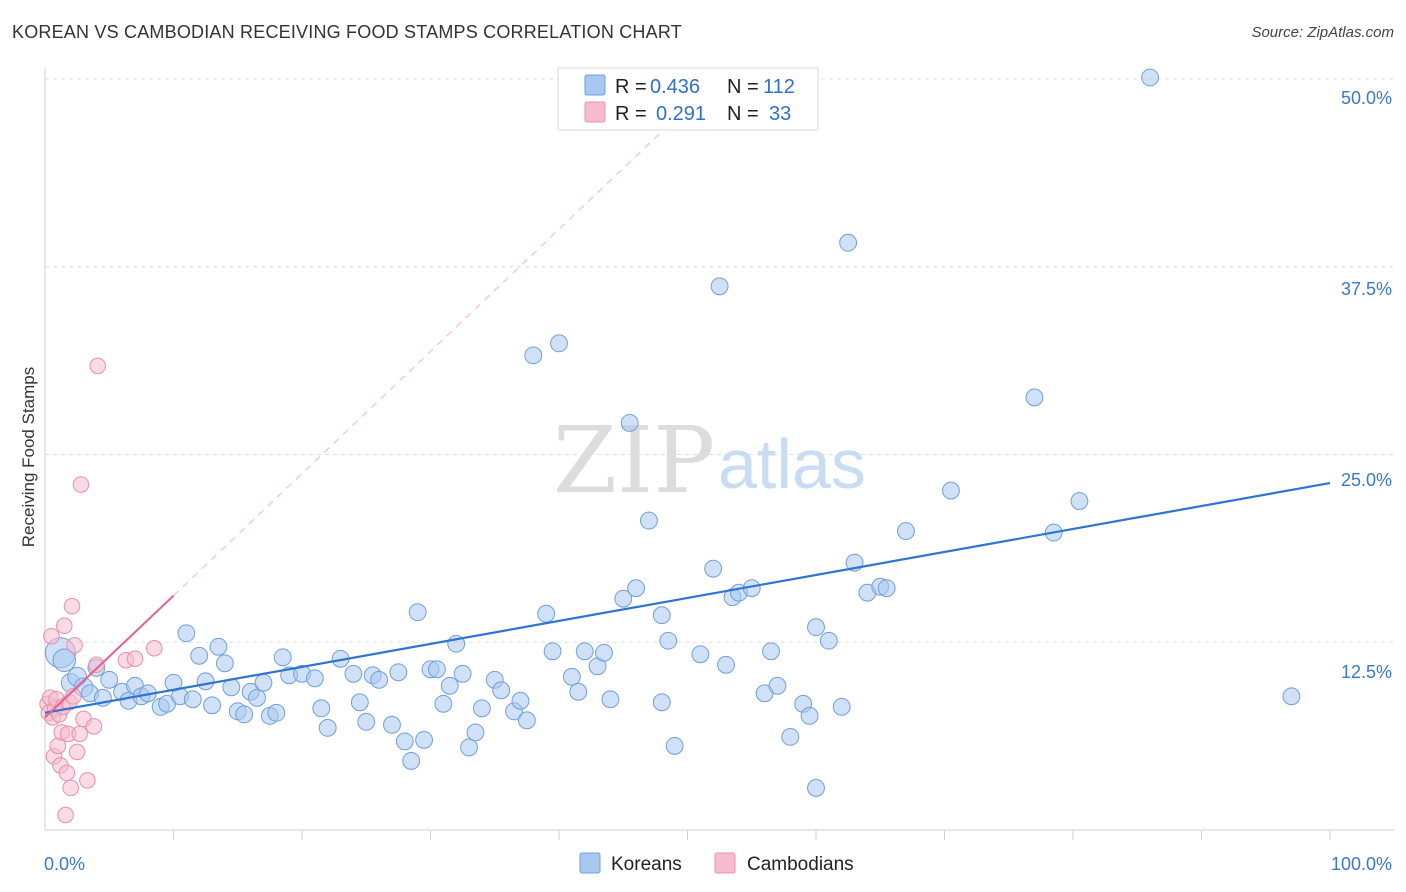 The image size is (1406, 892). Describe the element at coordinates (595, 85) in the screenshot. I see `legend-swatch-koreans` at that location.